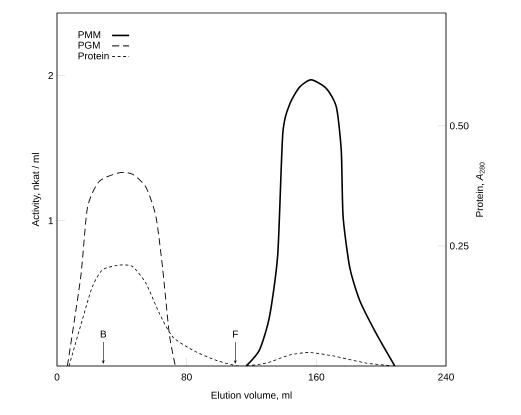 This screenshot has width=521, height=415. I want to click on legend-label: Protein, so click(93, 56).